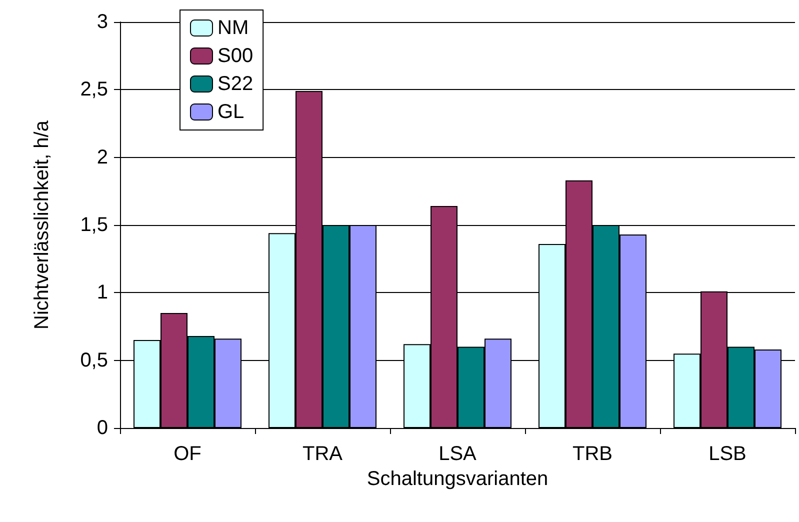 This screenshot has height=522, width=799. Describe the element at coordinates (236, 56) in the screenshot. I see `legend-label: S00` at that location.